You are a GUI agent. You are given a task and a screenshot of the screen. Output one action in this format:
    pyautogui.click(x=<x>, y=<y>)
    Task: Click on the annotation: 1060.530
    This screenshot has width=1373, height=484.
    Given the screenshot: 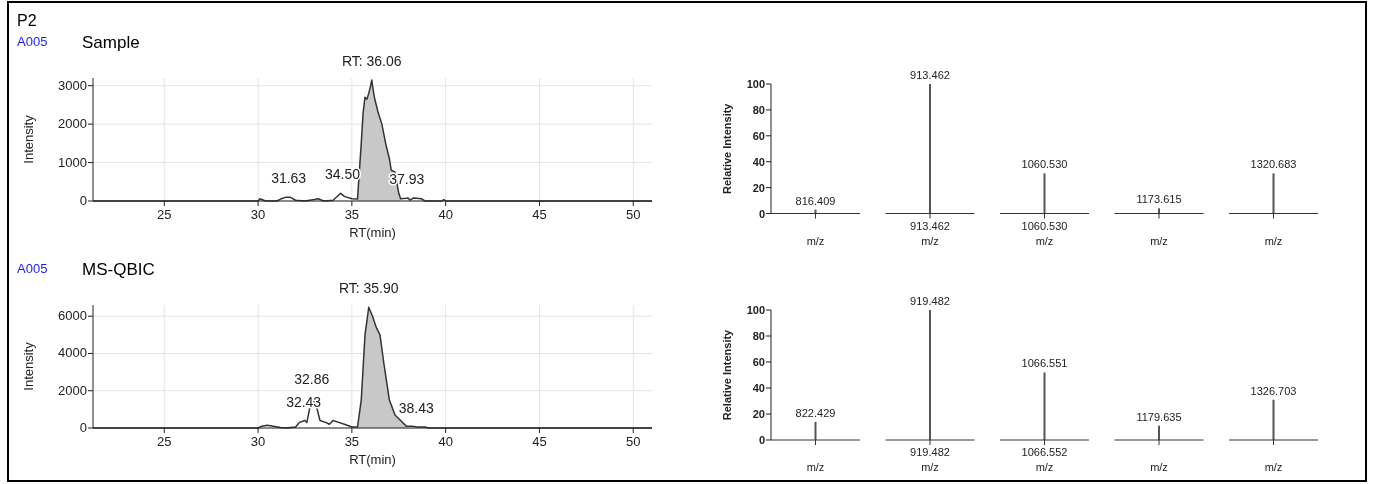 What is the action you would take?
    pyautogui.click(x=1044, y=164)
    